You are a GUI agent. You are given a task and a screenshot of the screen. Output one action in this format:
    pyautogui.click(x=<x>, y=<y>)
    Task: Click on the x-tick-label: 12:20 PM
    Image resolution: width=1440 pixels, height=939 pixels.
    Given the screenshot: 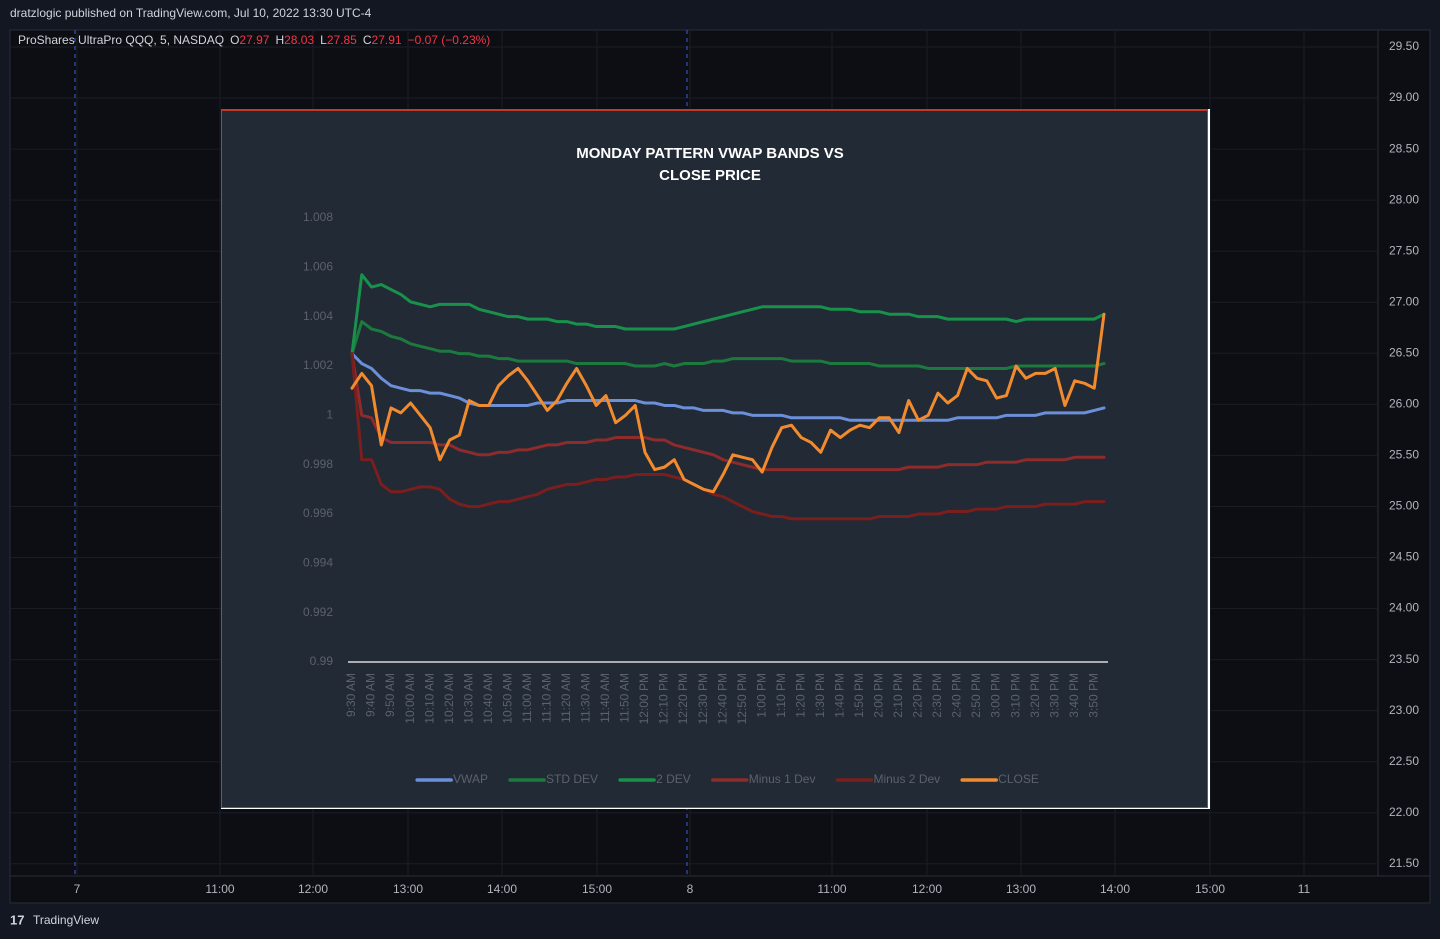 What is the action you would take?
    pyautogui.click(x=683, y=698)
    